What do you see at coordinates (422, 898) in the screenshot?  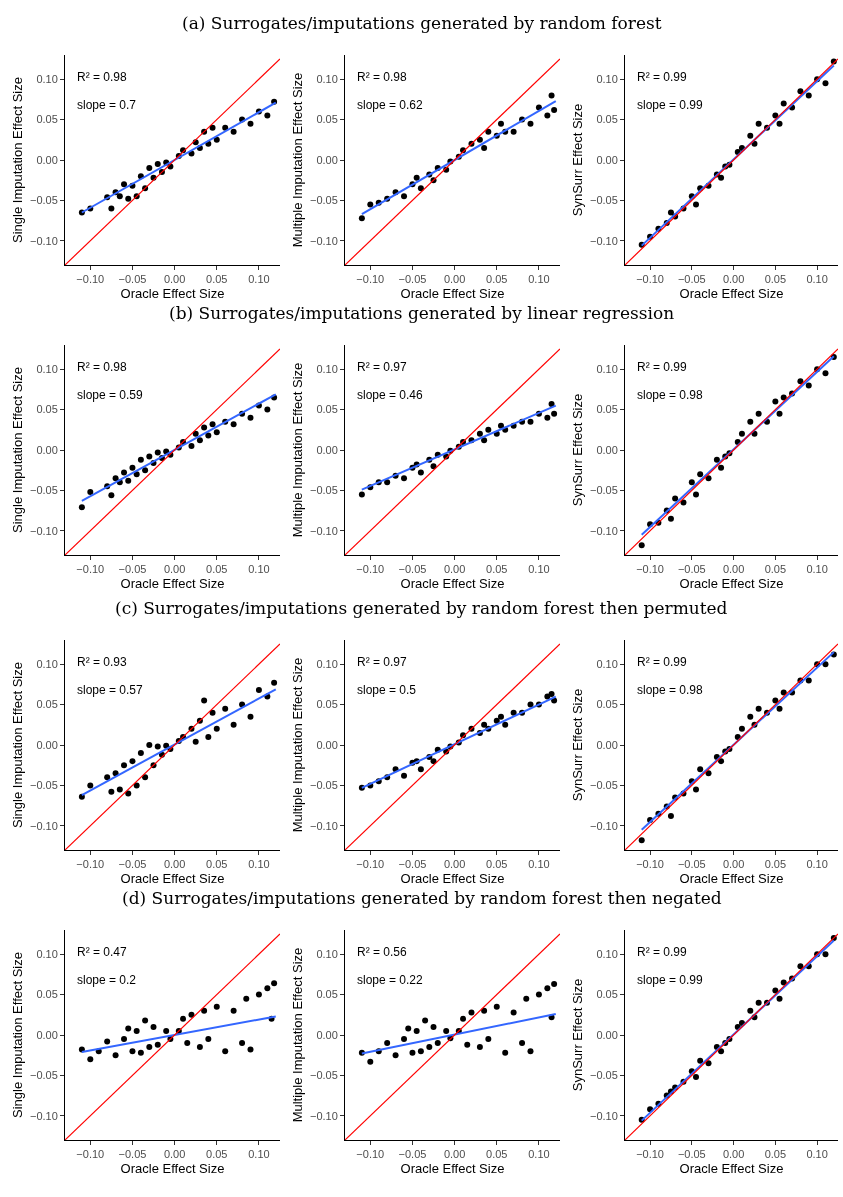 I see `text: (d) Surrogates/imputations generated by random forest then negated` at bounding box center [422, 898].